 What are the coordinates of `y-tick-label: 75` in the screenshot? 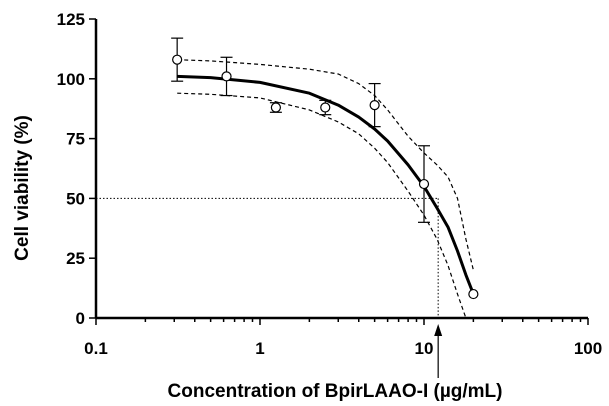 It's located at (75, 139).